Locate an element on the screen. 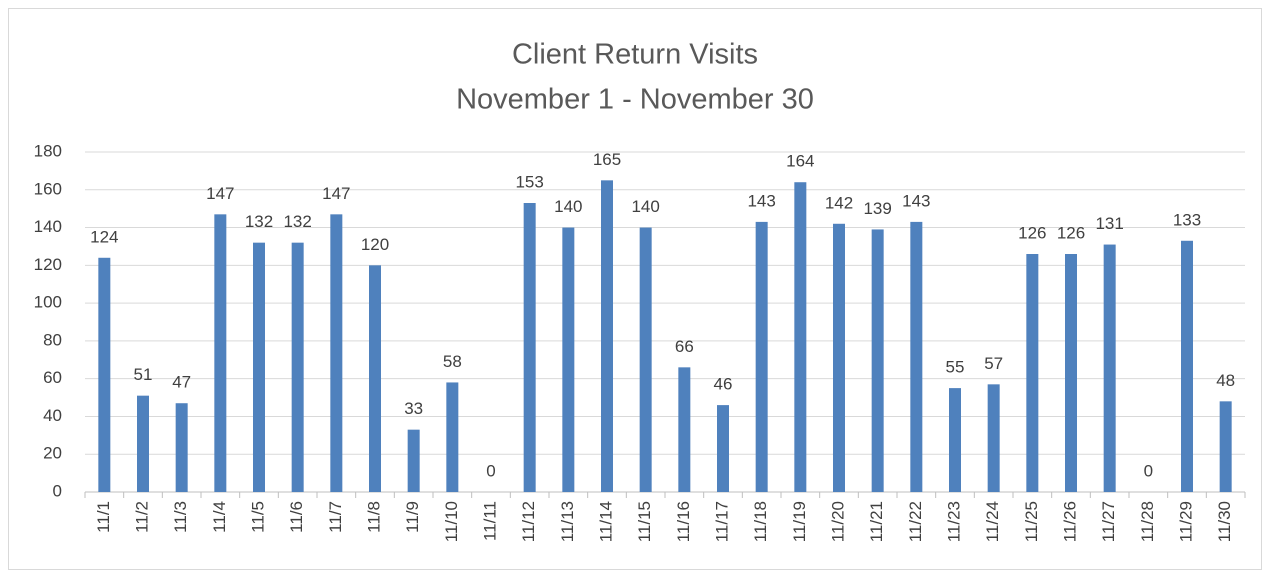 The width and height of the screenshot is (1270, 578). x-tick-label: 11/9 is located at coordinates (412, 517).